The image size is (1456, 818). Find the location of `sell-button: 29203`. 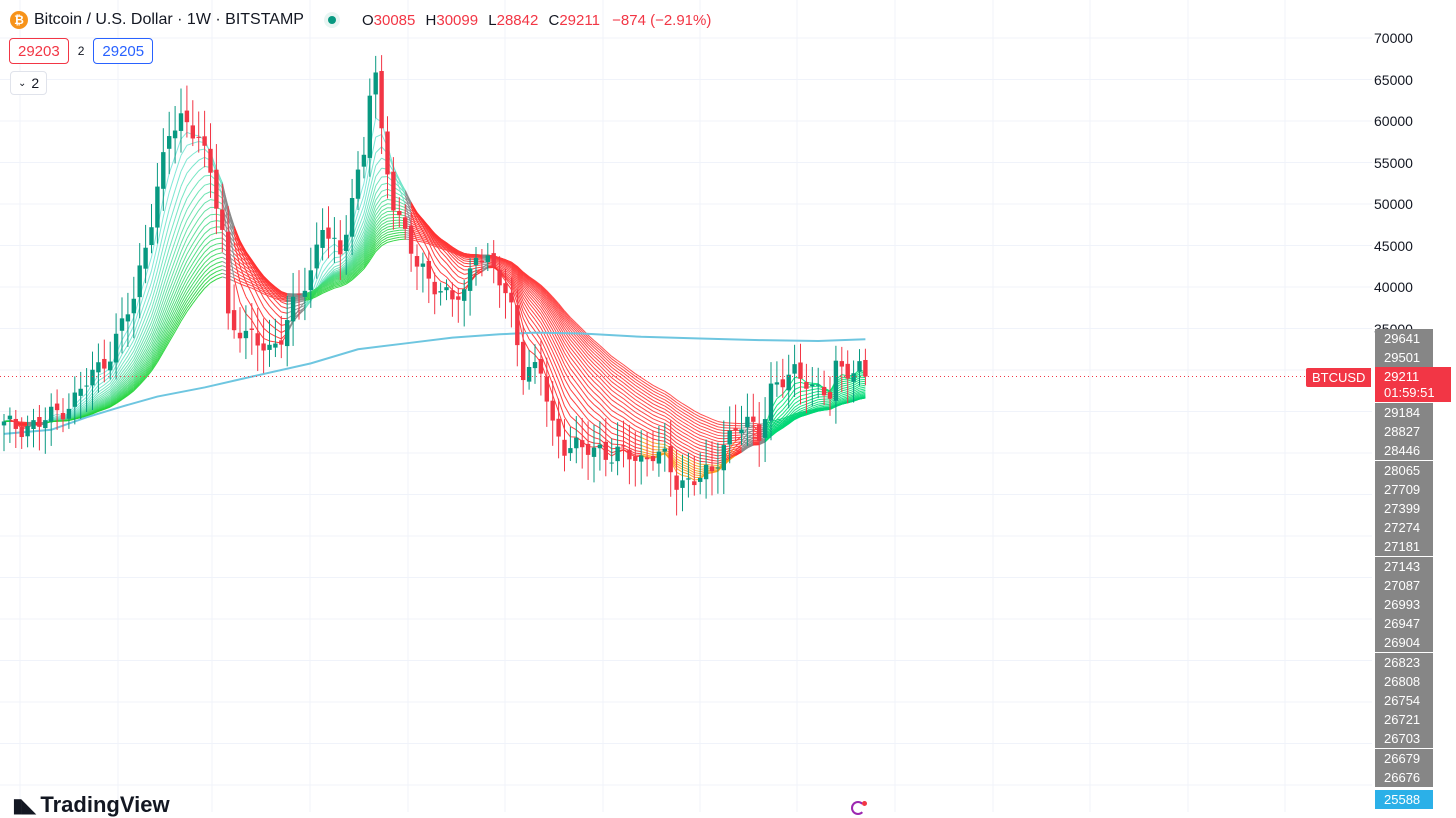

sell-button: 29203 is located at coordinates (39, 51).